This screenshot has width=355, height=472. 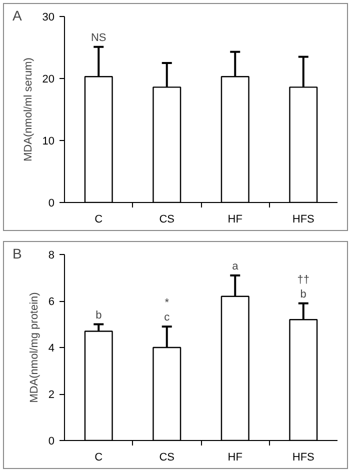 What do you see at coordinates (236, 266) in the screenshot?
I see `annotation: a` at bounding box center [236, 266].